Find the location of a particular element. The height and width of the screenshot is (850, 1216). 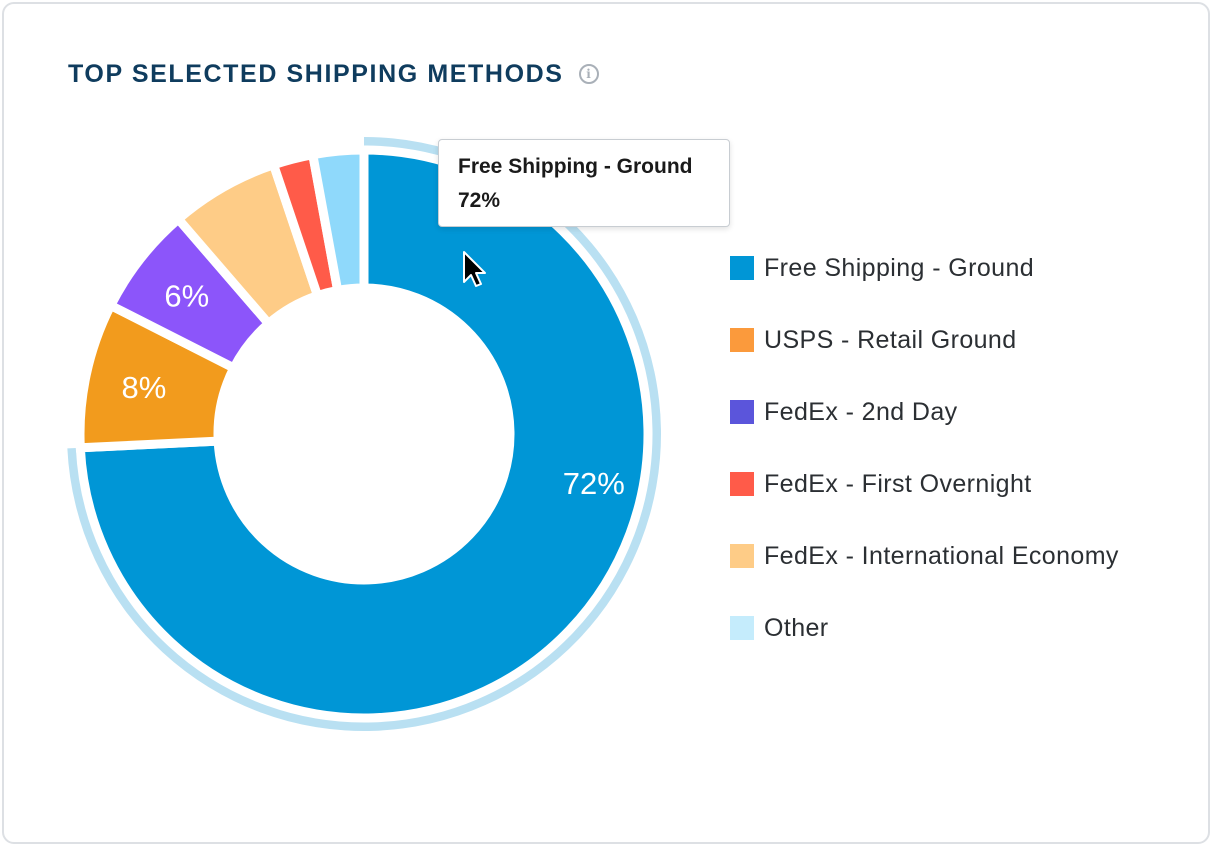

legend-label: USPS - Retail Ground is located at coordinates (890, 339).